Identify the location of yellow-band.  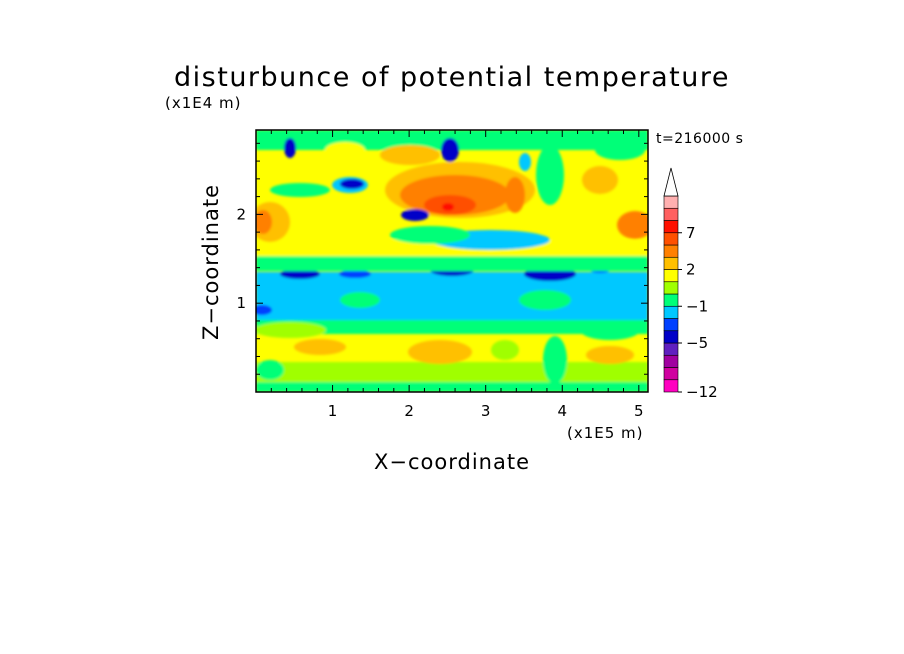
(452, 248).